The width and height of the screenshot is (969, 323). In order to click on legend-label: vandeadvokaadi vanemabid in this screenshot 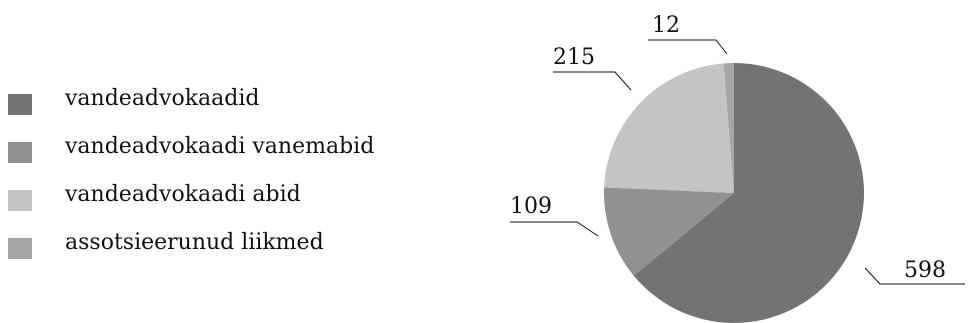, I will do `click(220, 146)`.